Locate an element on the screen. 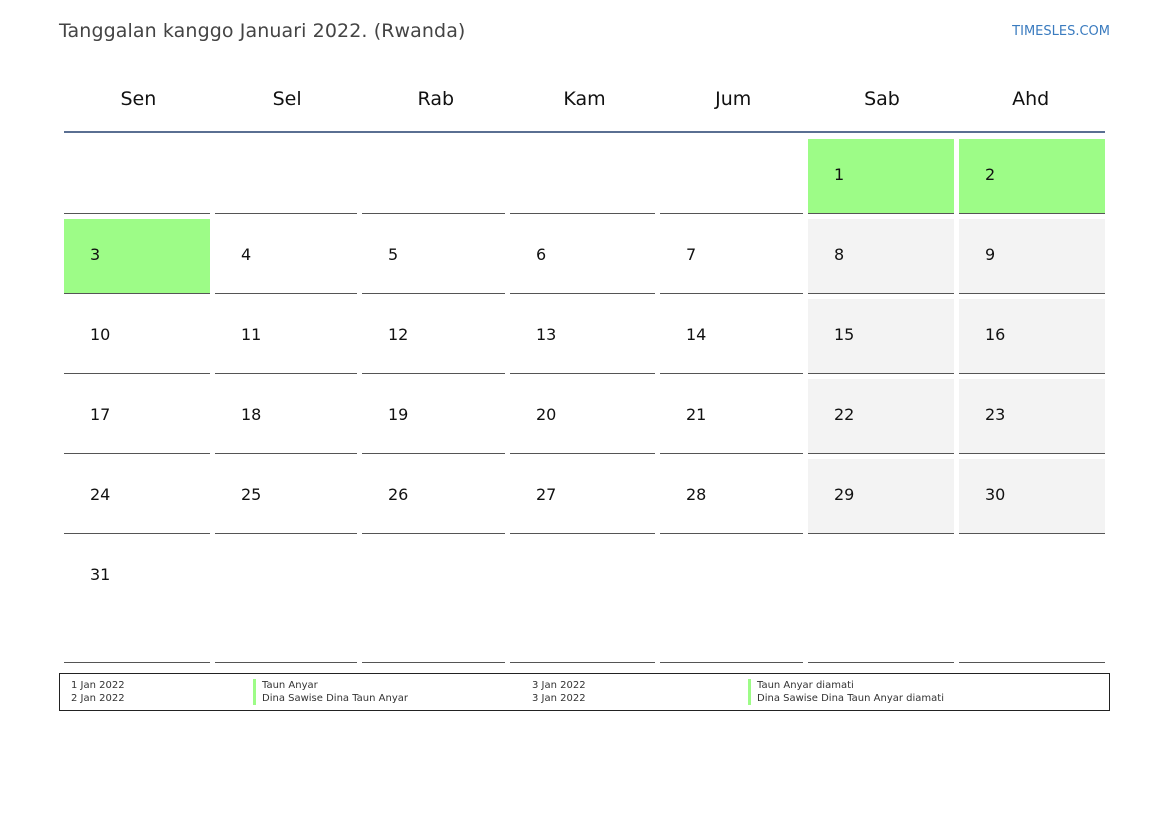 The height and width of the screenshot is (827, 1169). weekday-wed: Rab is located at coordinates (436, 99).